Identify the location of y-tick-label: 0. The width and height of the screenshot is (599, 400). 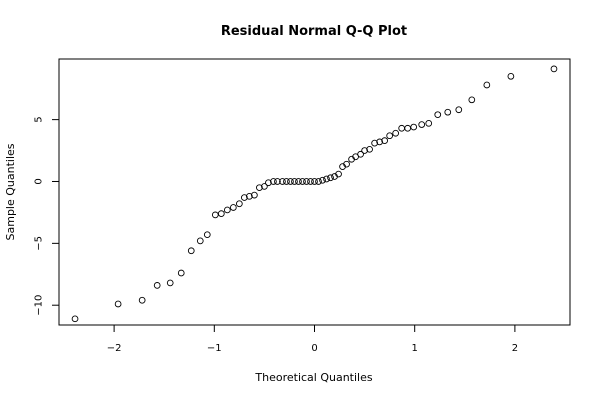
(39, 181).